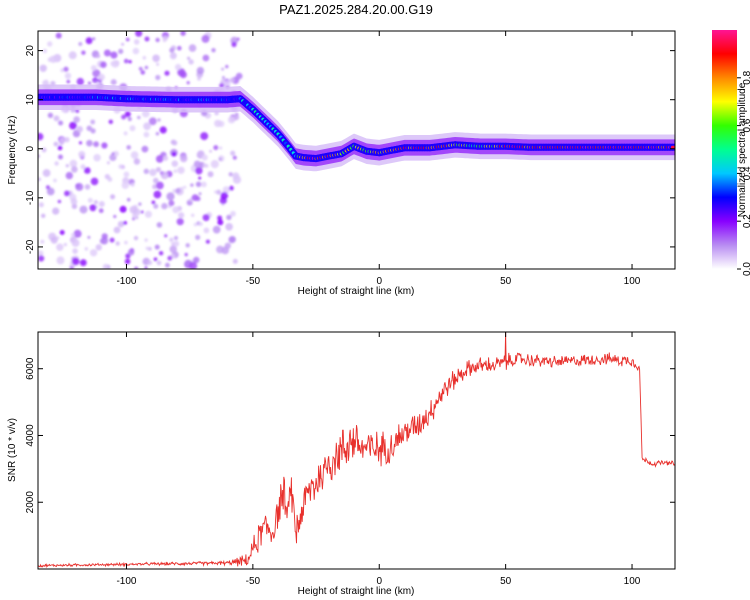  Describe the element at coordinates (356, 291) in the screenshot. I see `spectrogram-x-axis-label: Height of straight line (km)` at that location.